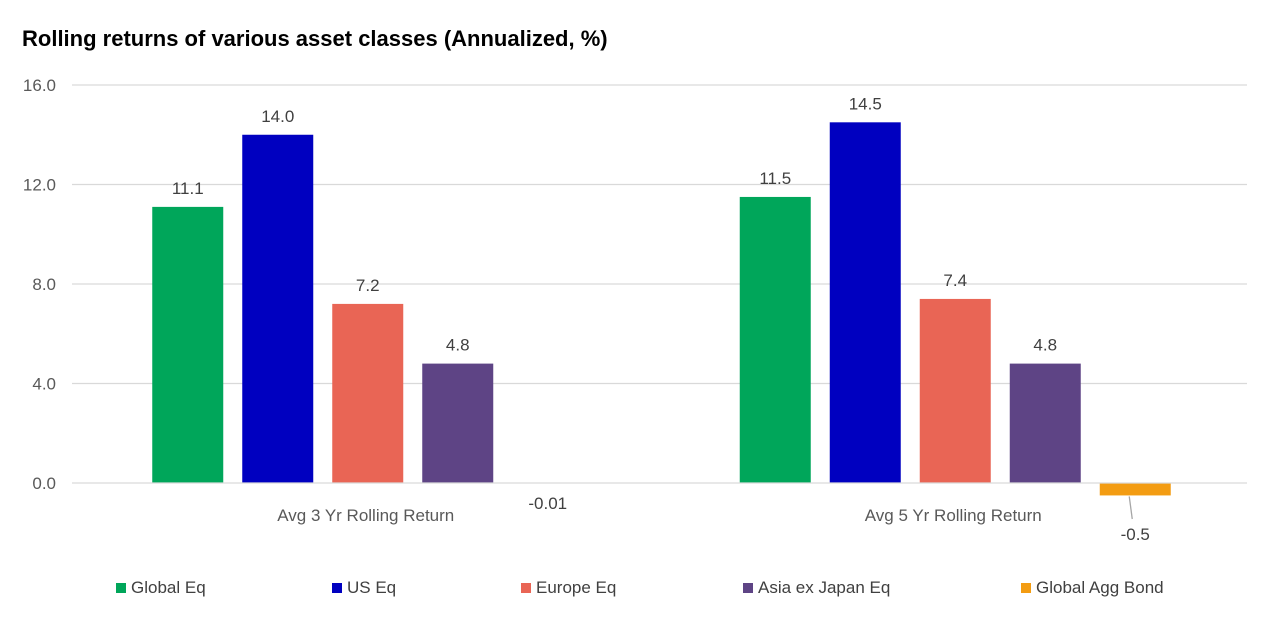 Image resolution: width=1264 pixels, height=618 pixels. I want to click on data-label-leader, so click(1130, 508).